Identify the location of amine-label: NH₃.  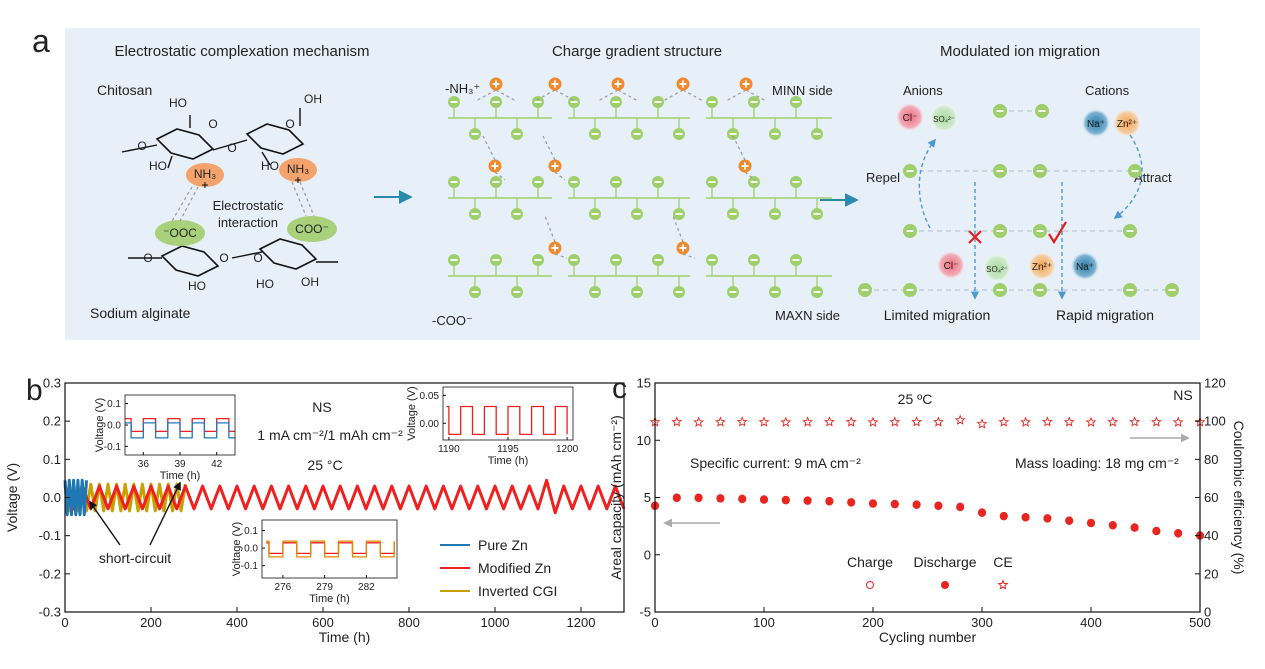
(205, 174).